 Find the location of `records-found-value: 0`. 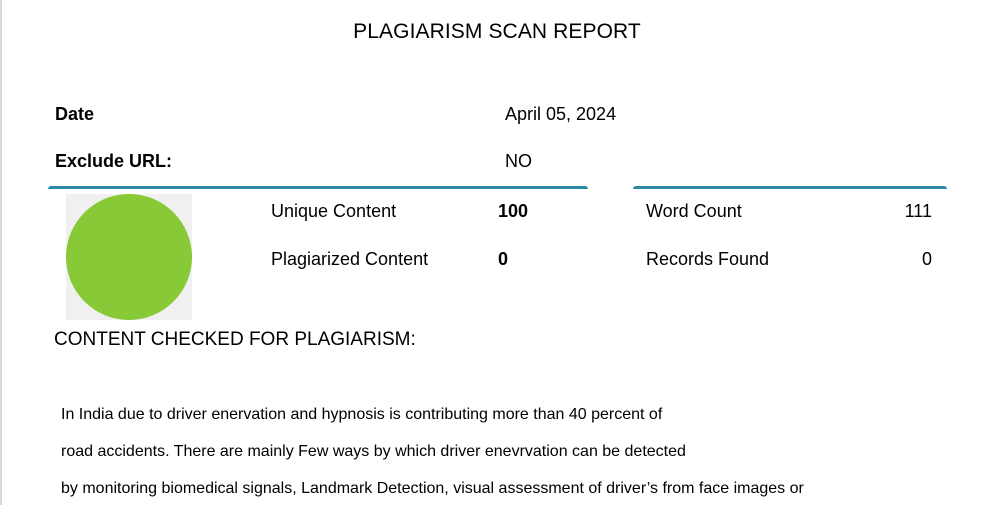

records-found-value: 0 is located at coordinates (926, 259).